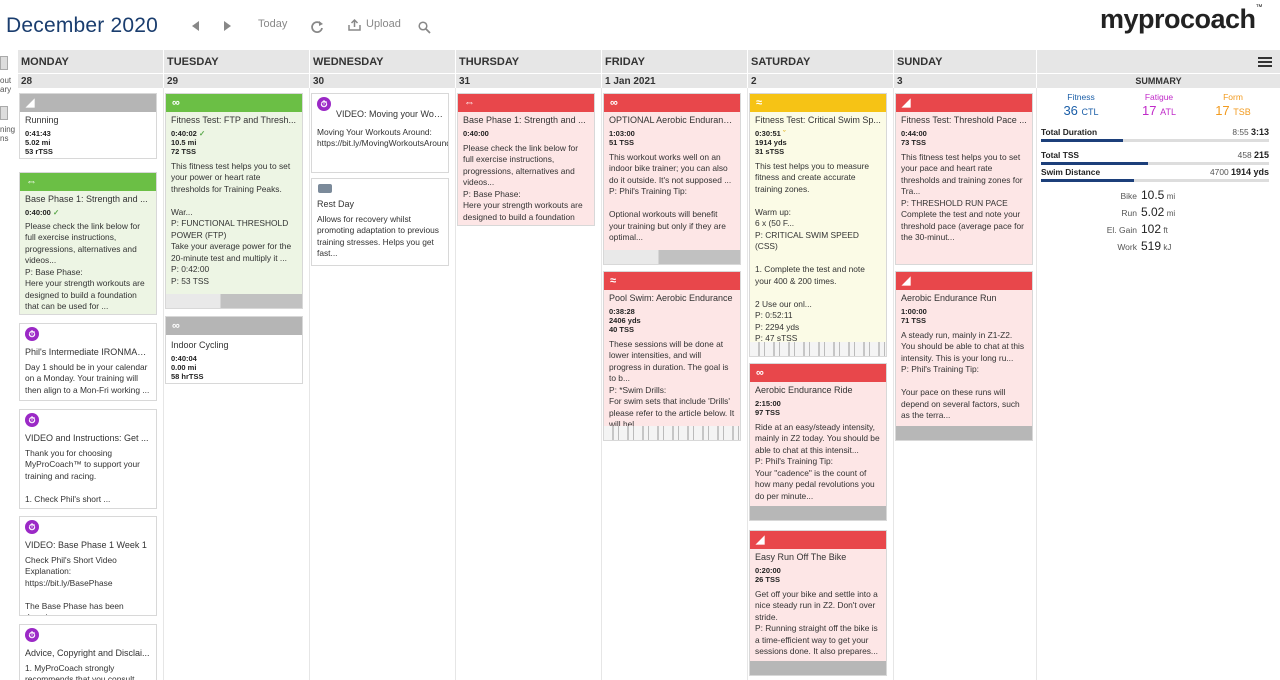  What do you see at coordinates (622, 142) in the screenshot?
I see `workout-tss: 51 TSS` at bounding box center [622, 142].